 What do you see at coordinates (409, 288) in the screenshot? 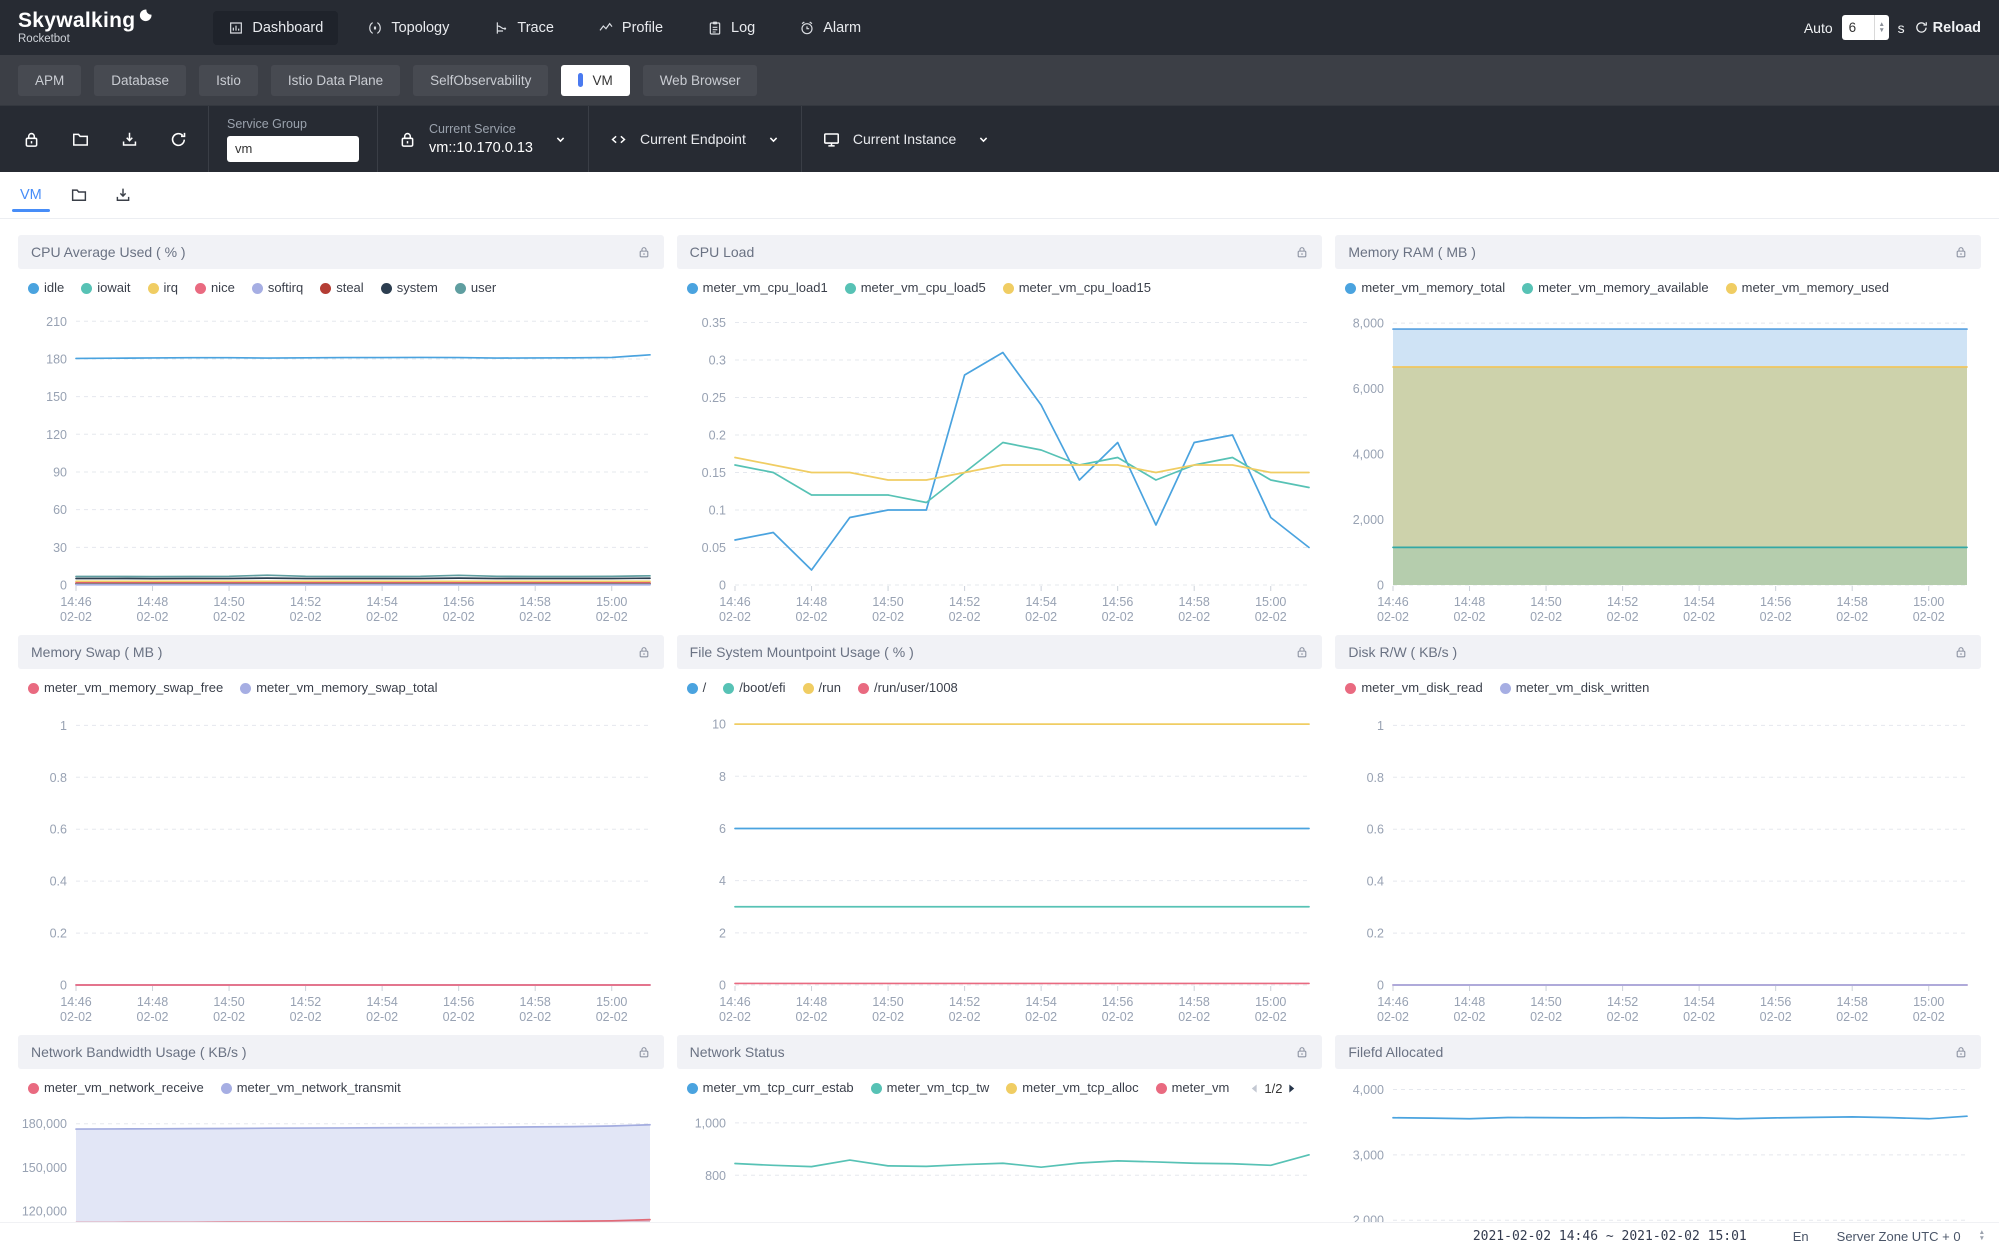
I see `legend-item: system` at bounding box center [409, 288].